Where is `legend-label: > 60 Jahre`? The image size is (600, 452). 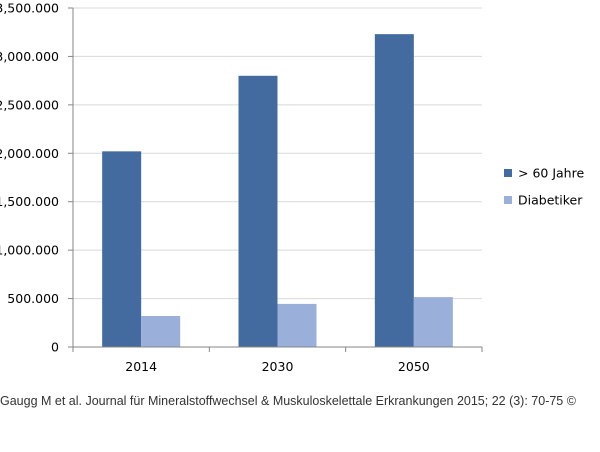
legend-label: > 60 Jahre is located at coordinates (551, 173).